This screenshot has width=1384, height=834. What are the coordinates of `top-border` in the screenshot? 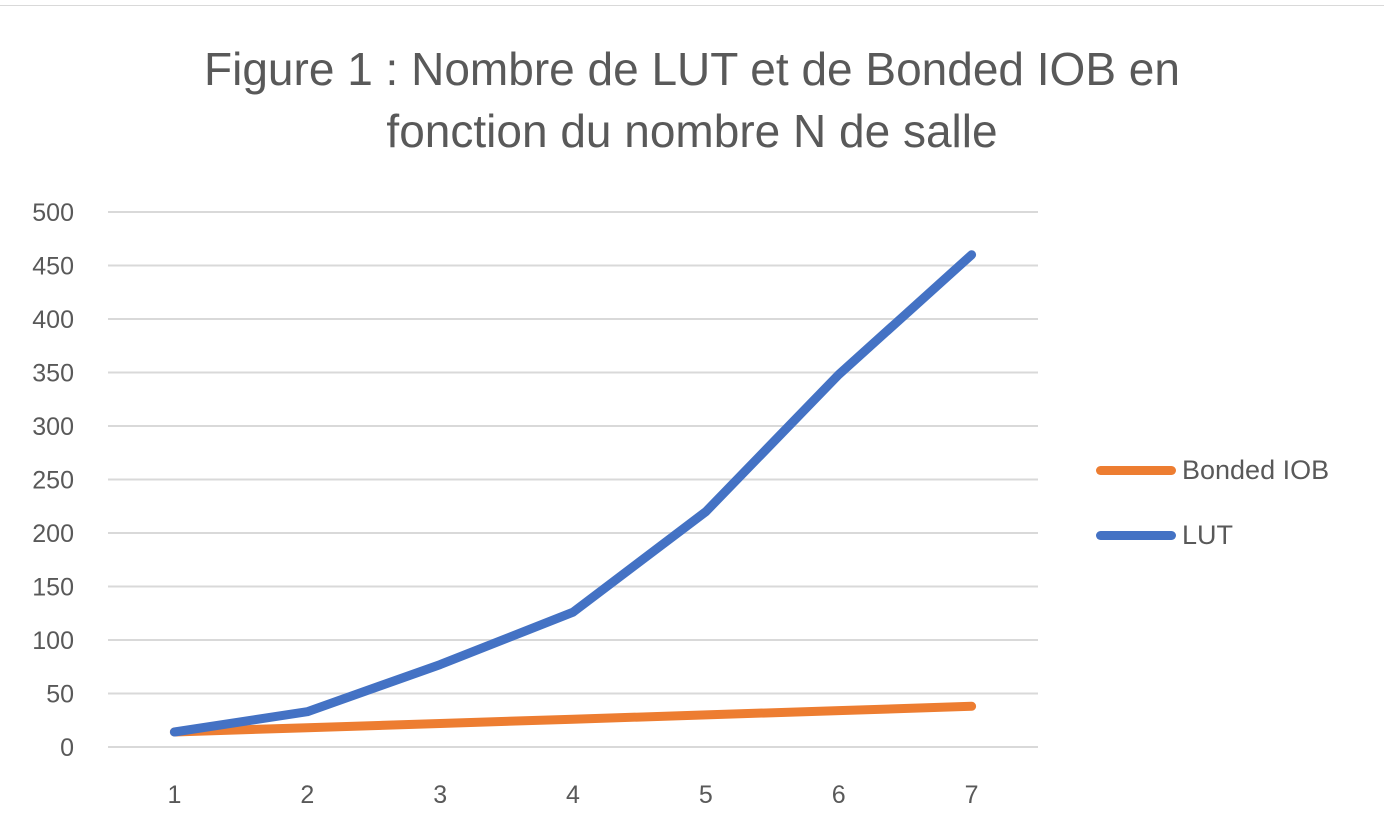 It's located at (692, 3).